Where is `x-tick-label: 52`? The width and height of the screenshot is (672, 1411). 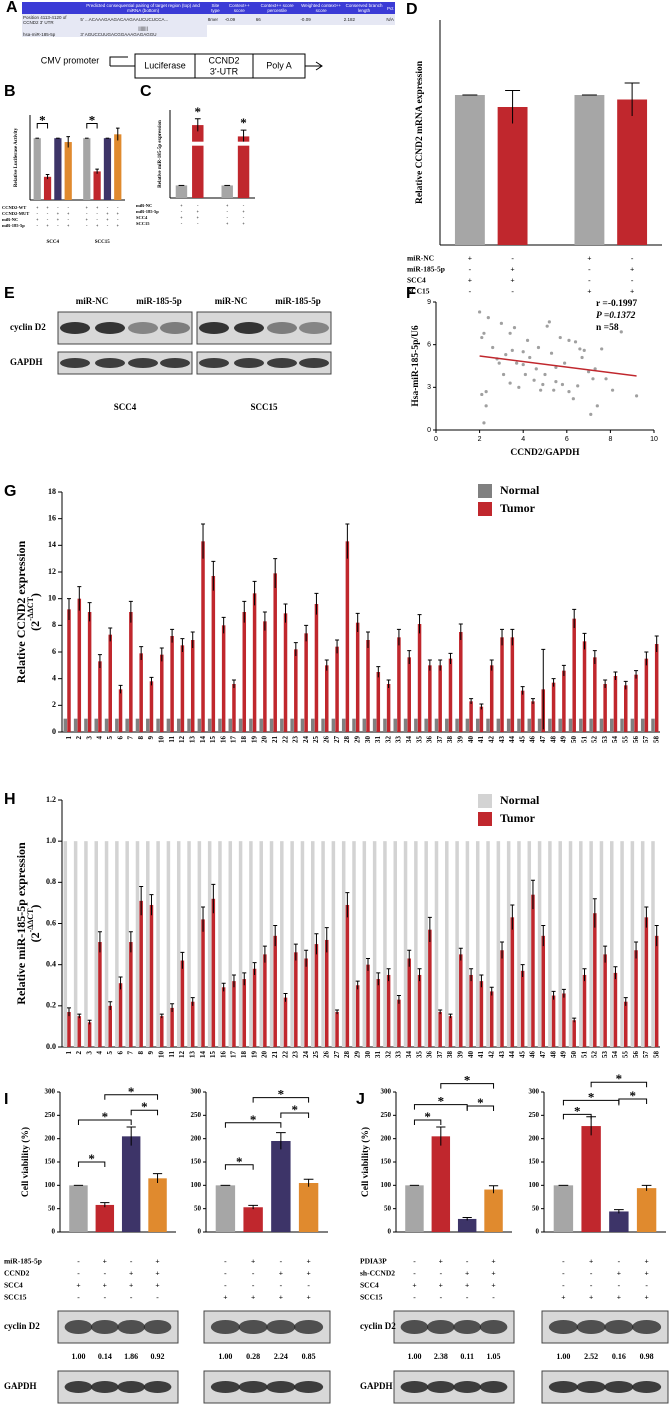
x-tick-label: 52 is located at coordinates (595, 1055).